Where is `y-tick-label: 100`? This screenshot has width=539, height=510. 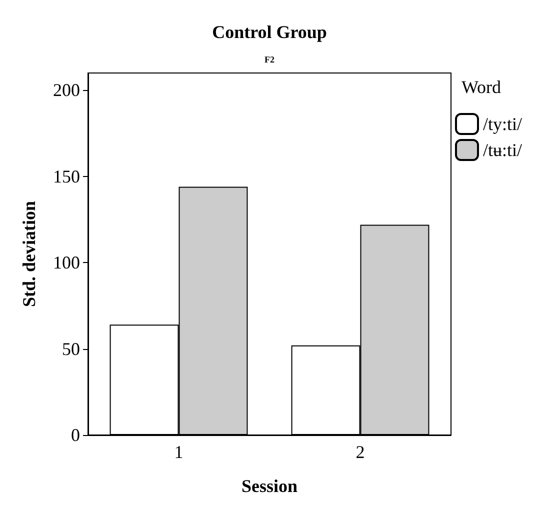 y-tick-label: 100 is located at coordinates (66, 262).